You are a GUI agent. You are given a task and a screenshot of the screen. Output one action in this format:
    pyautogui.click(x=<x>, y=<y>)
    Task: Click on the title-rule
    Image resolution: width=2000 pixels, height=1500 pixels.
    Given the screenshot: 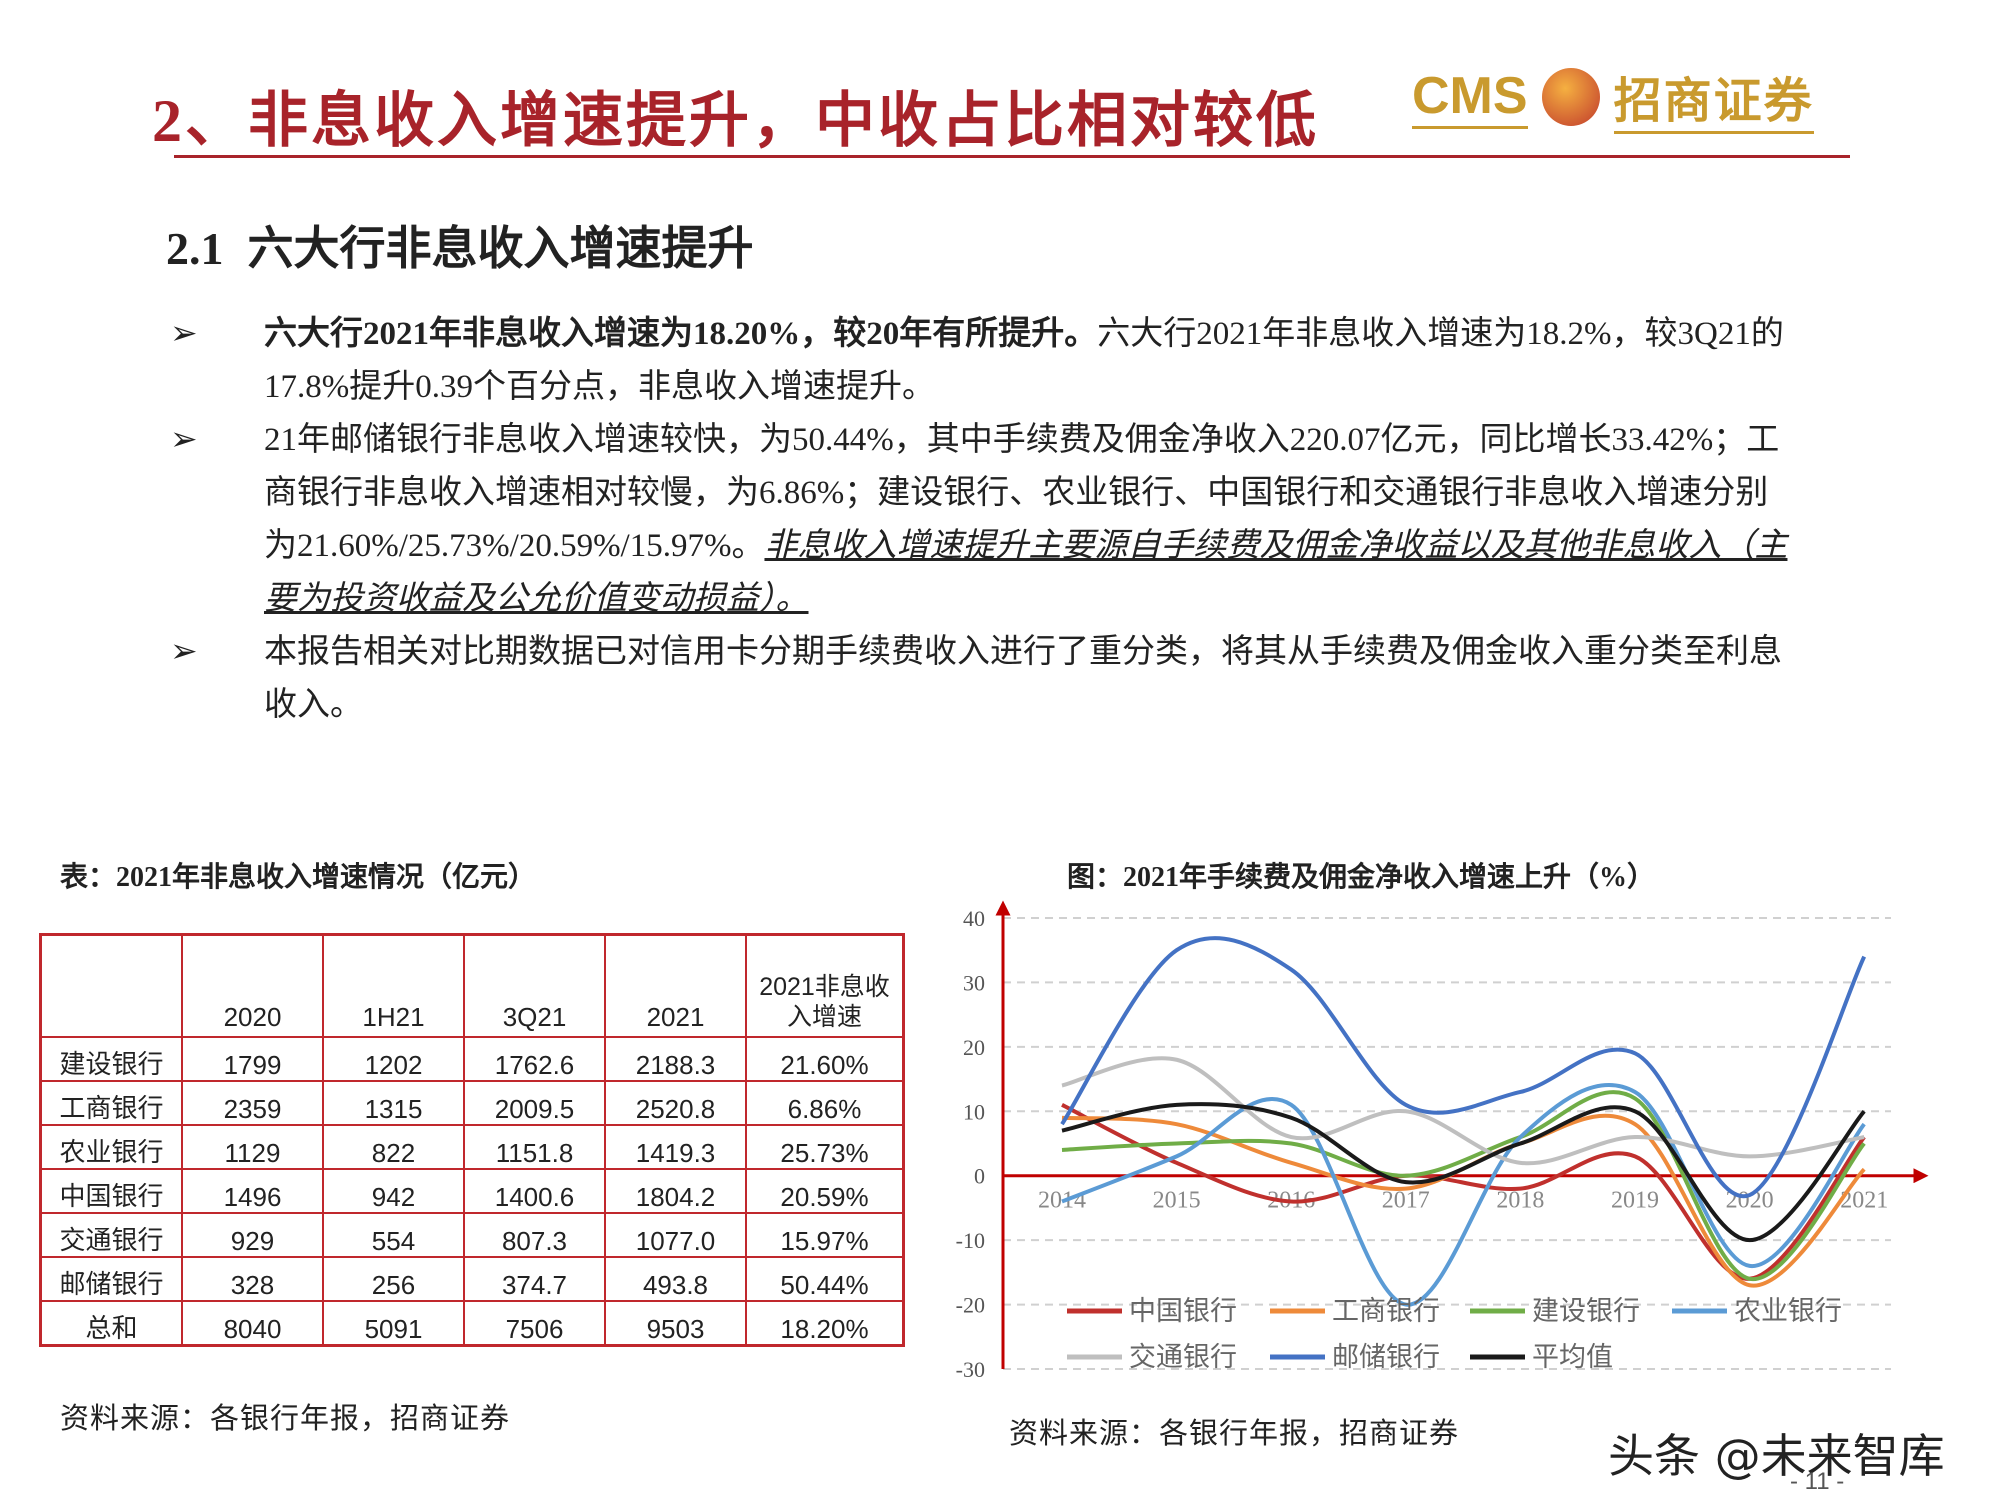 What is the action you would take?
    pyautogui.click(x=1012, y=156)
    